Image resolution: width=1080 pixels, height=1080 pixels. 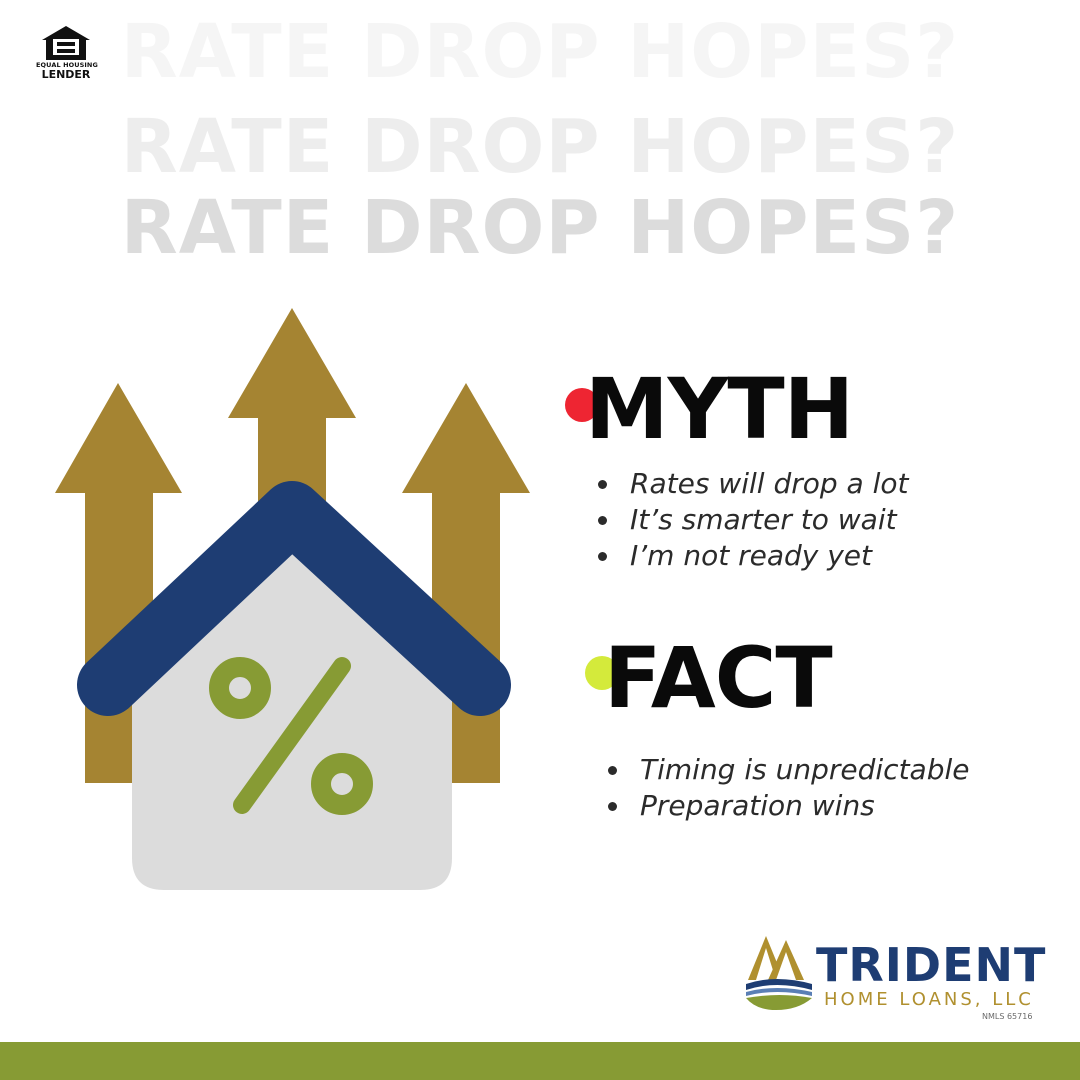 What do you see at coordinates (929, 999) in the screenshot?
I see `logo-subtitle: HOME LOANS, LLC` at bounding box center [929, 999].